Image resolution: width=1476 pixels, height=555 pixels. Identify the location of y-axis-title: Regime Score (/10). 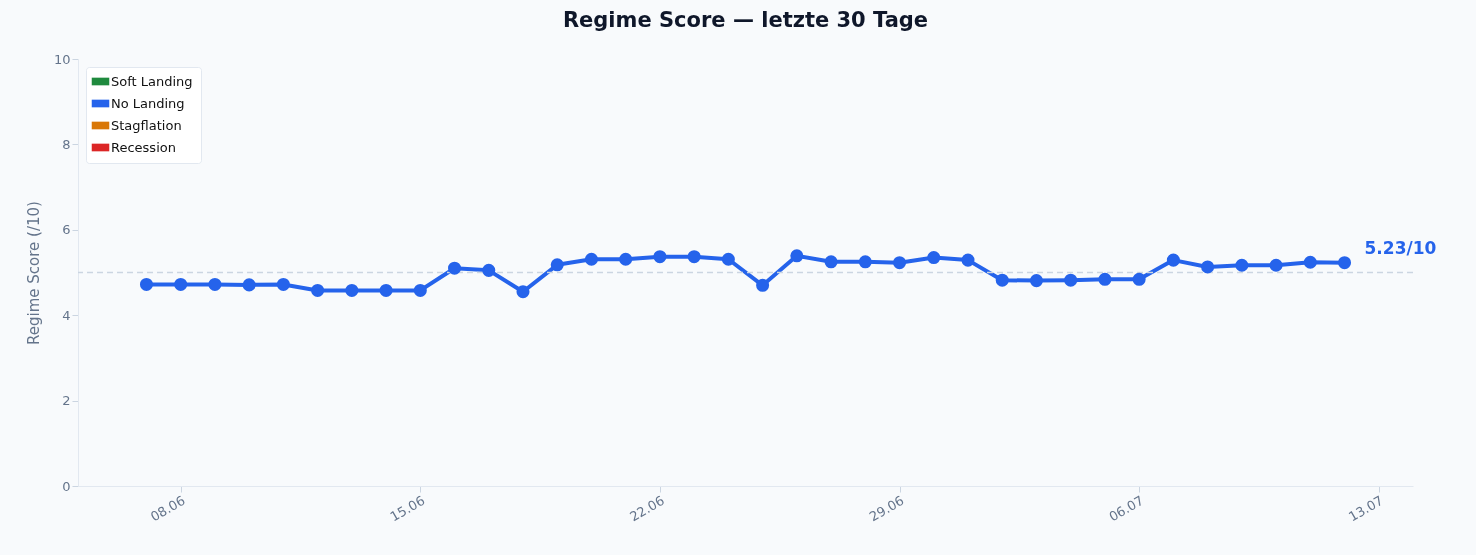
(33, 273).